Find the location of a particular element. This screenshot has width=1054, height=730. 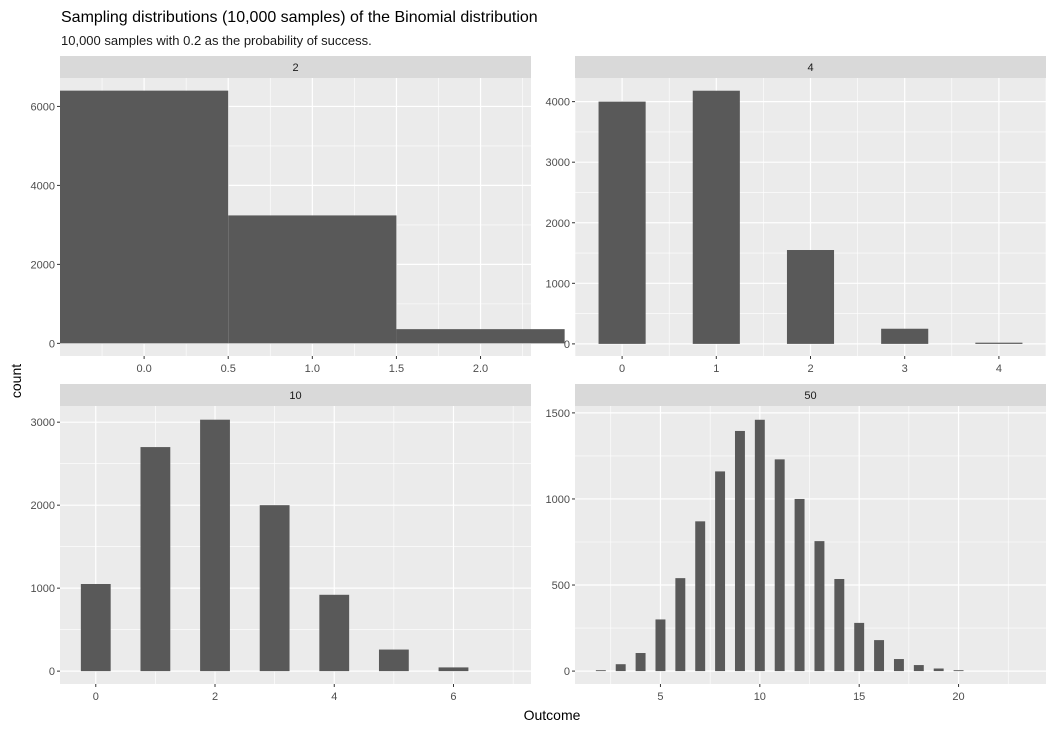

facet-strip-label: 10 is located at coordinates (295, 396).